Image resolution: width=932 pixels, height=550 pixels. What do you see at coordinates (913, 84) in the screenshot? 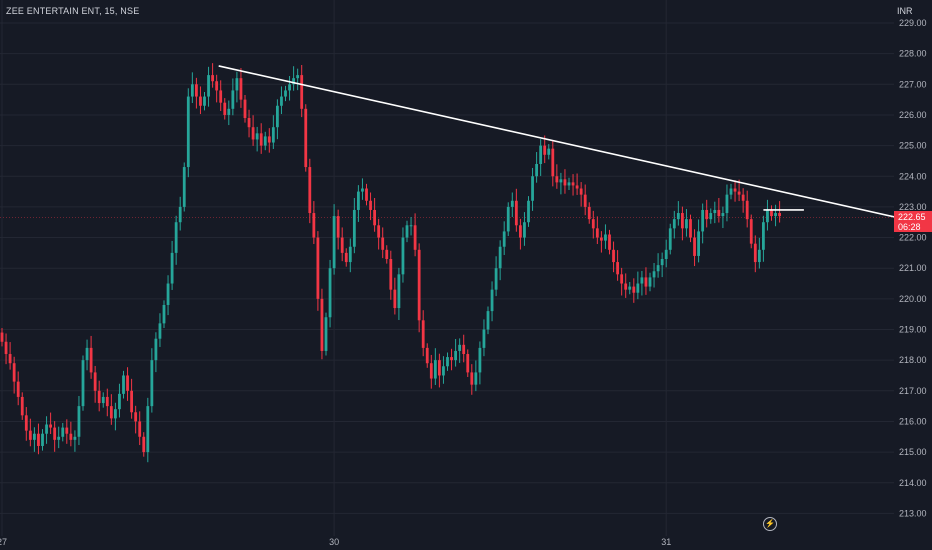
I see `y-tick-label: 227.00` at bounding box center [913, 84].